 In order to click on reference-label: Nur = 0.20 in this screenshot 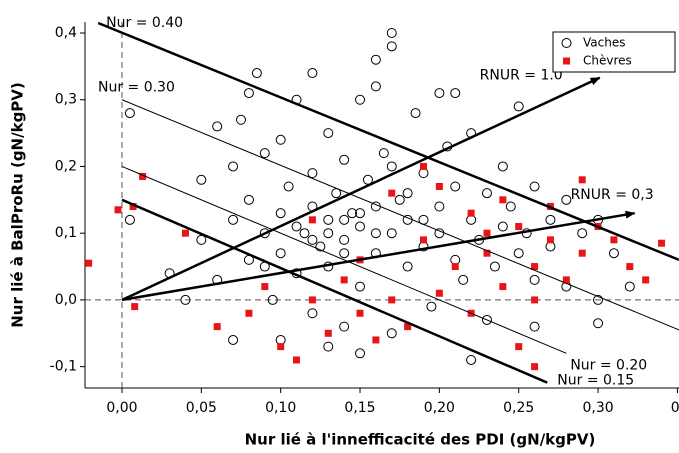, I will do `click(608, 365)`.